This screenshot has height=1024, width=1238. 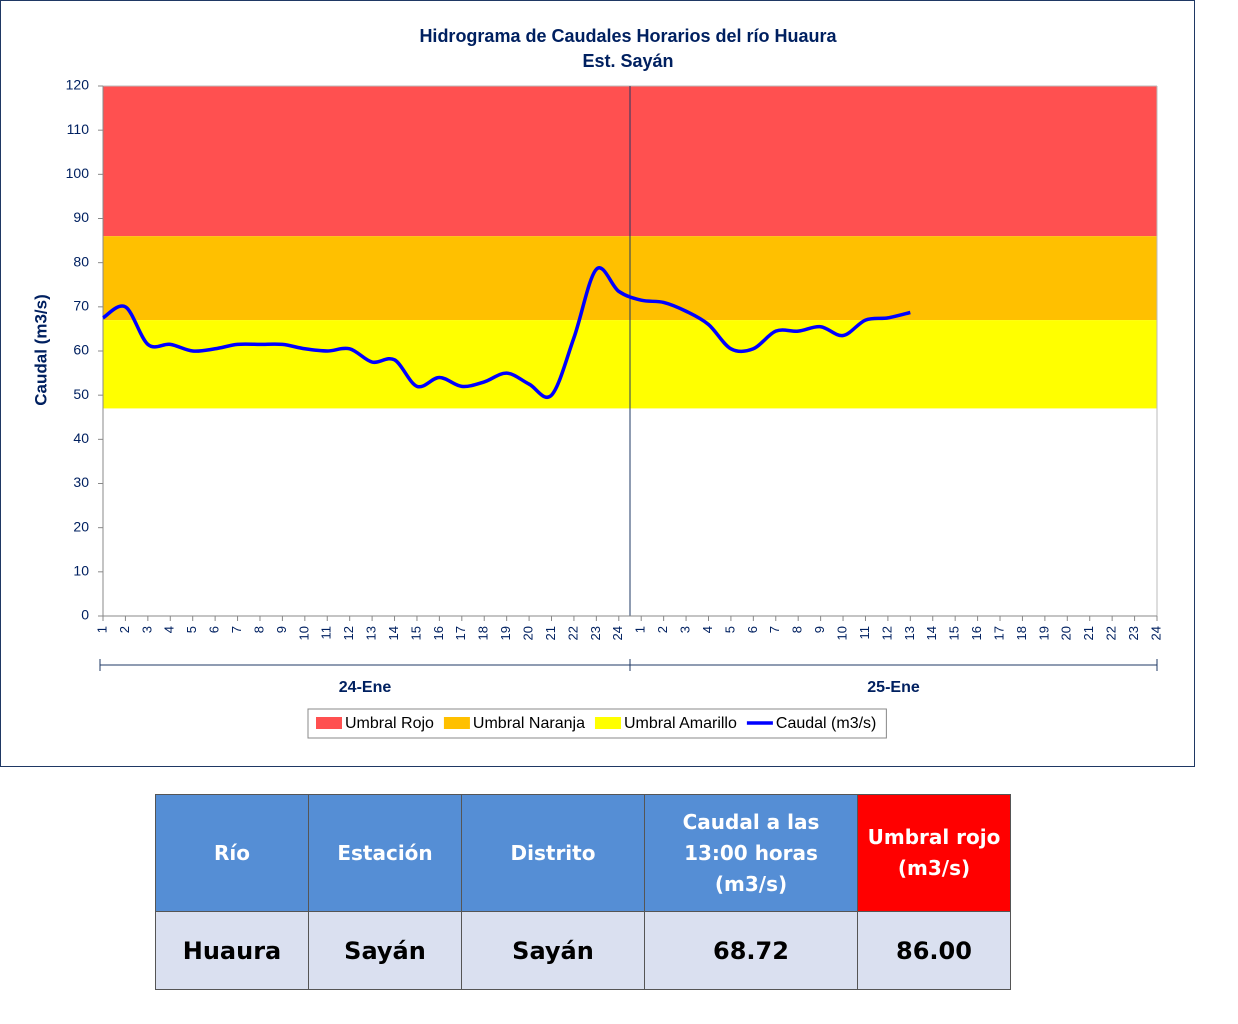 I want to click on y-tick-label: 0, so click(x=85, y=615).